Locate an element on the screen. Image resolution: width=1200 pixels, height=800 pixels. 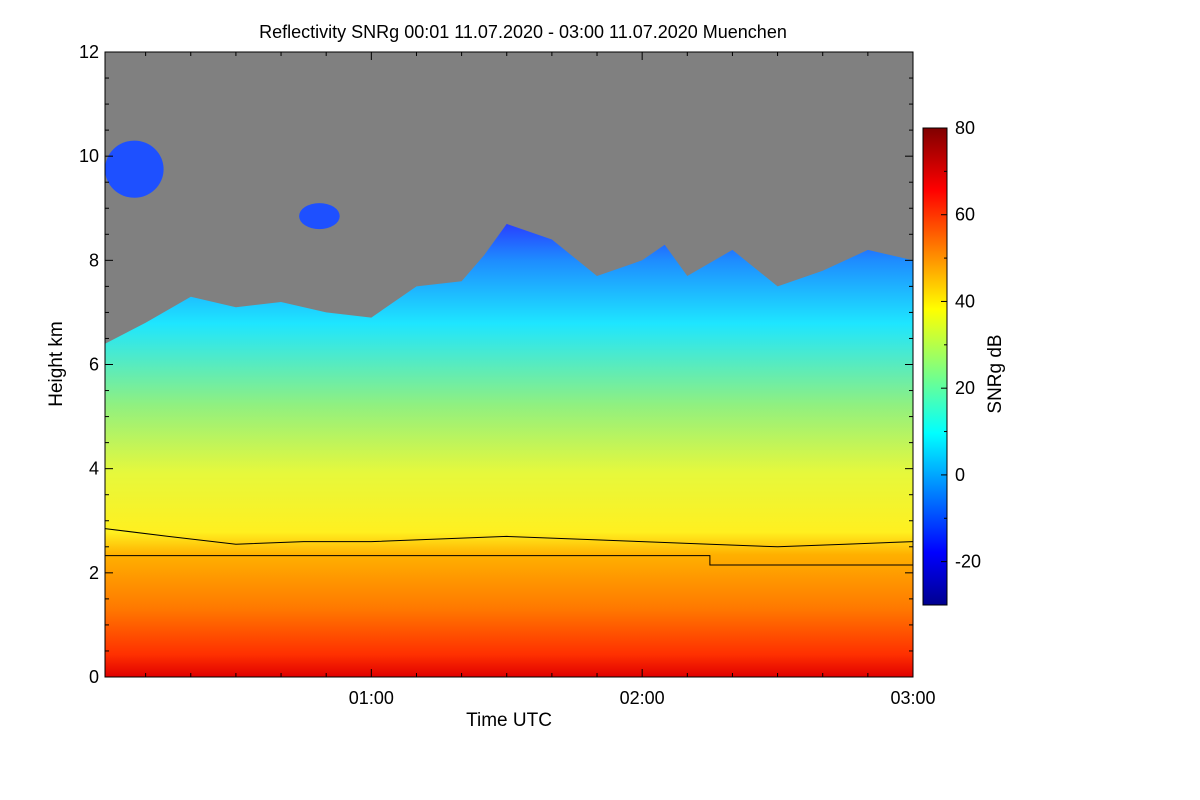
reference-line is located at coordinates (509, 560).